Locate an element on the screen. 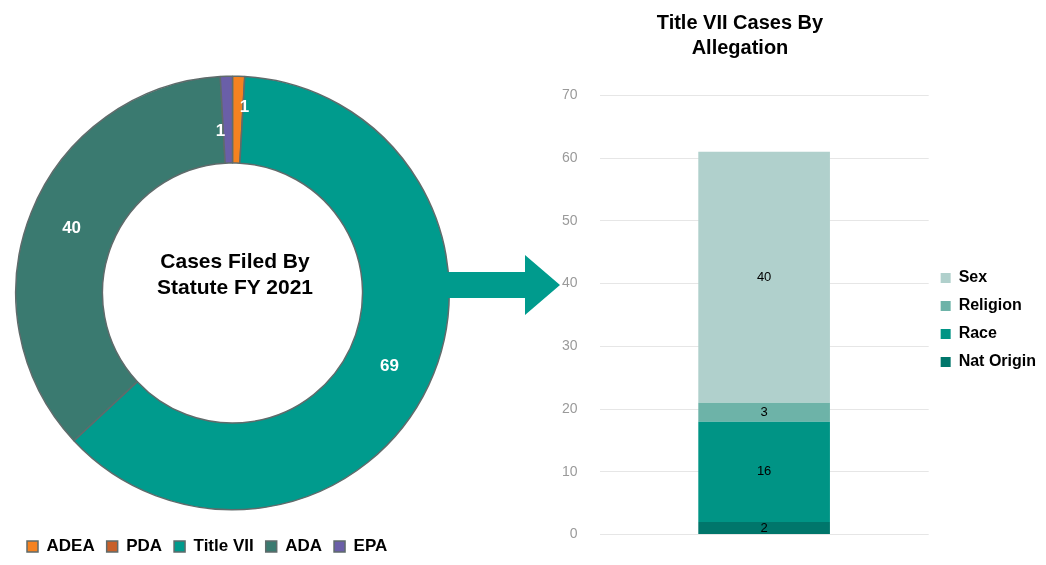  legend-label: PDA is located at coordinates (144, 546).